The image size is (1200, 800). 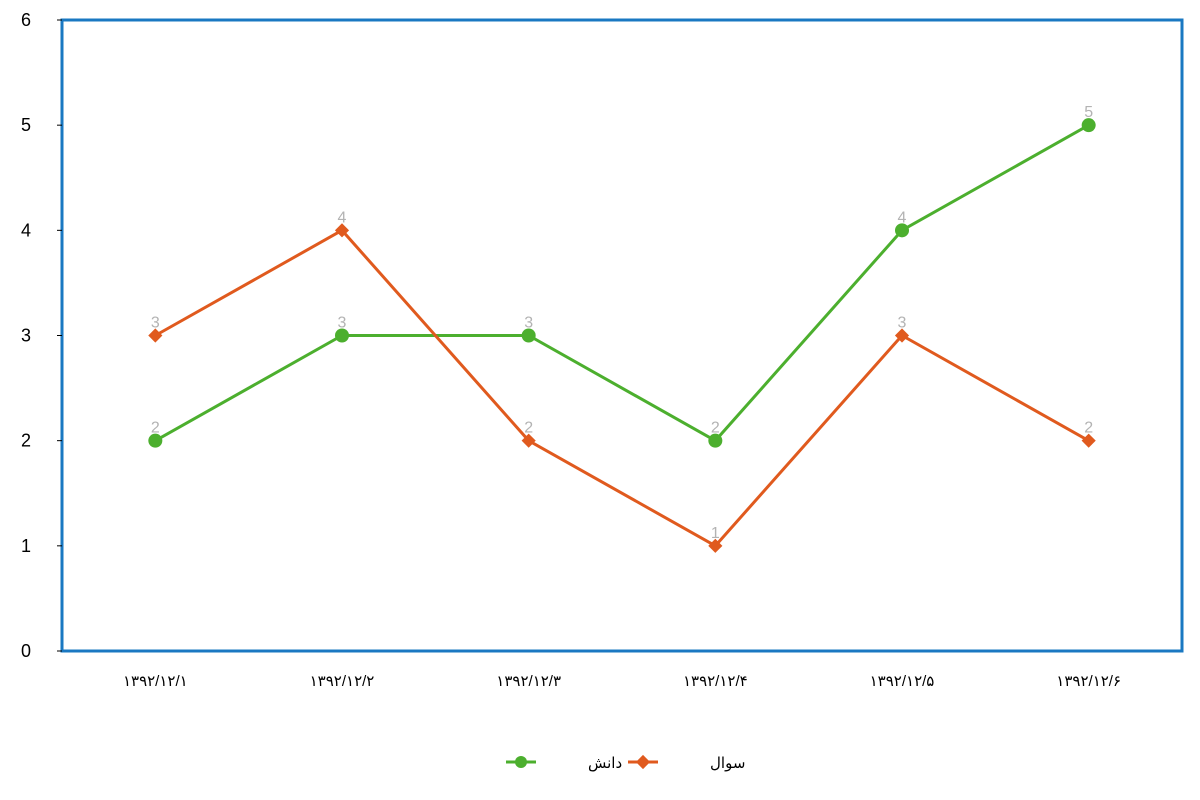 What do you see at coordinates (26, 125) in the screenshot?
I see `y-tick-label: 5` at bounding box center [26, 125].